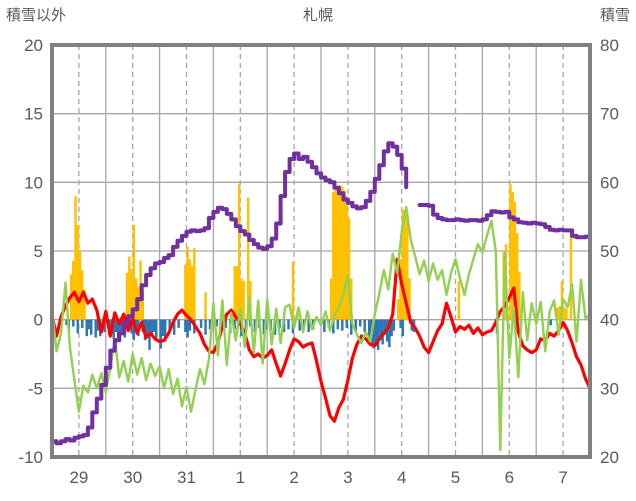  Describe the element at coordinates (317, 15) in the screenshot. I see `chart-title: 札幌` at that location.